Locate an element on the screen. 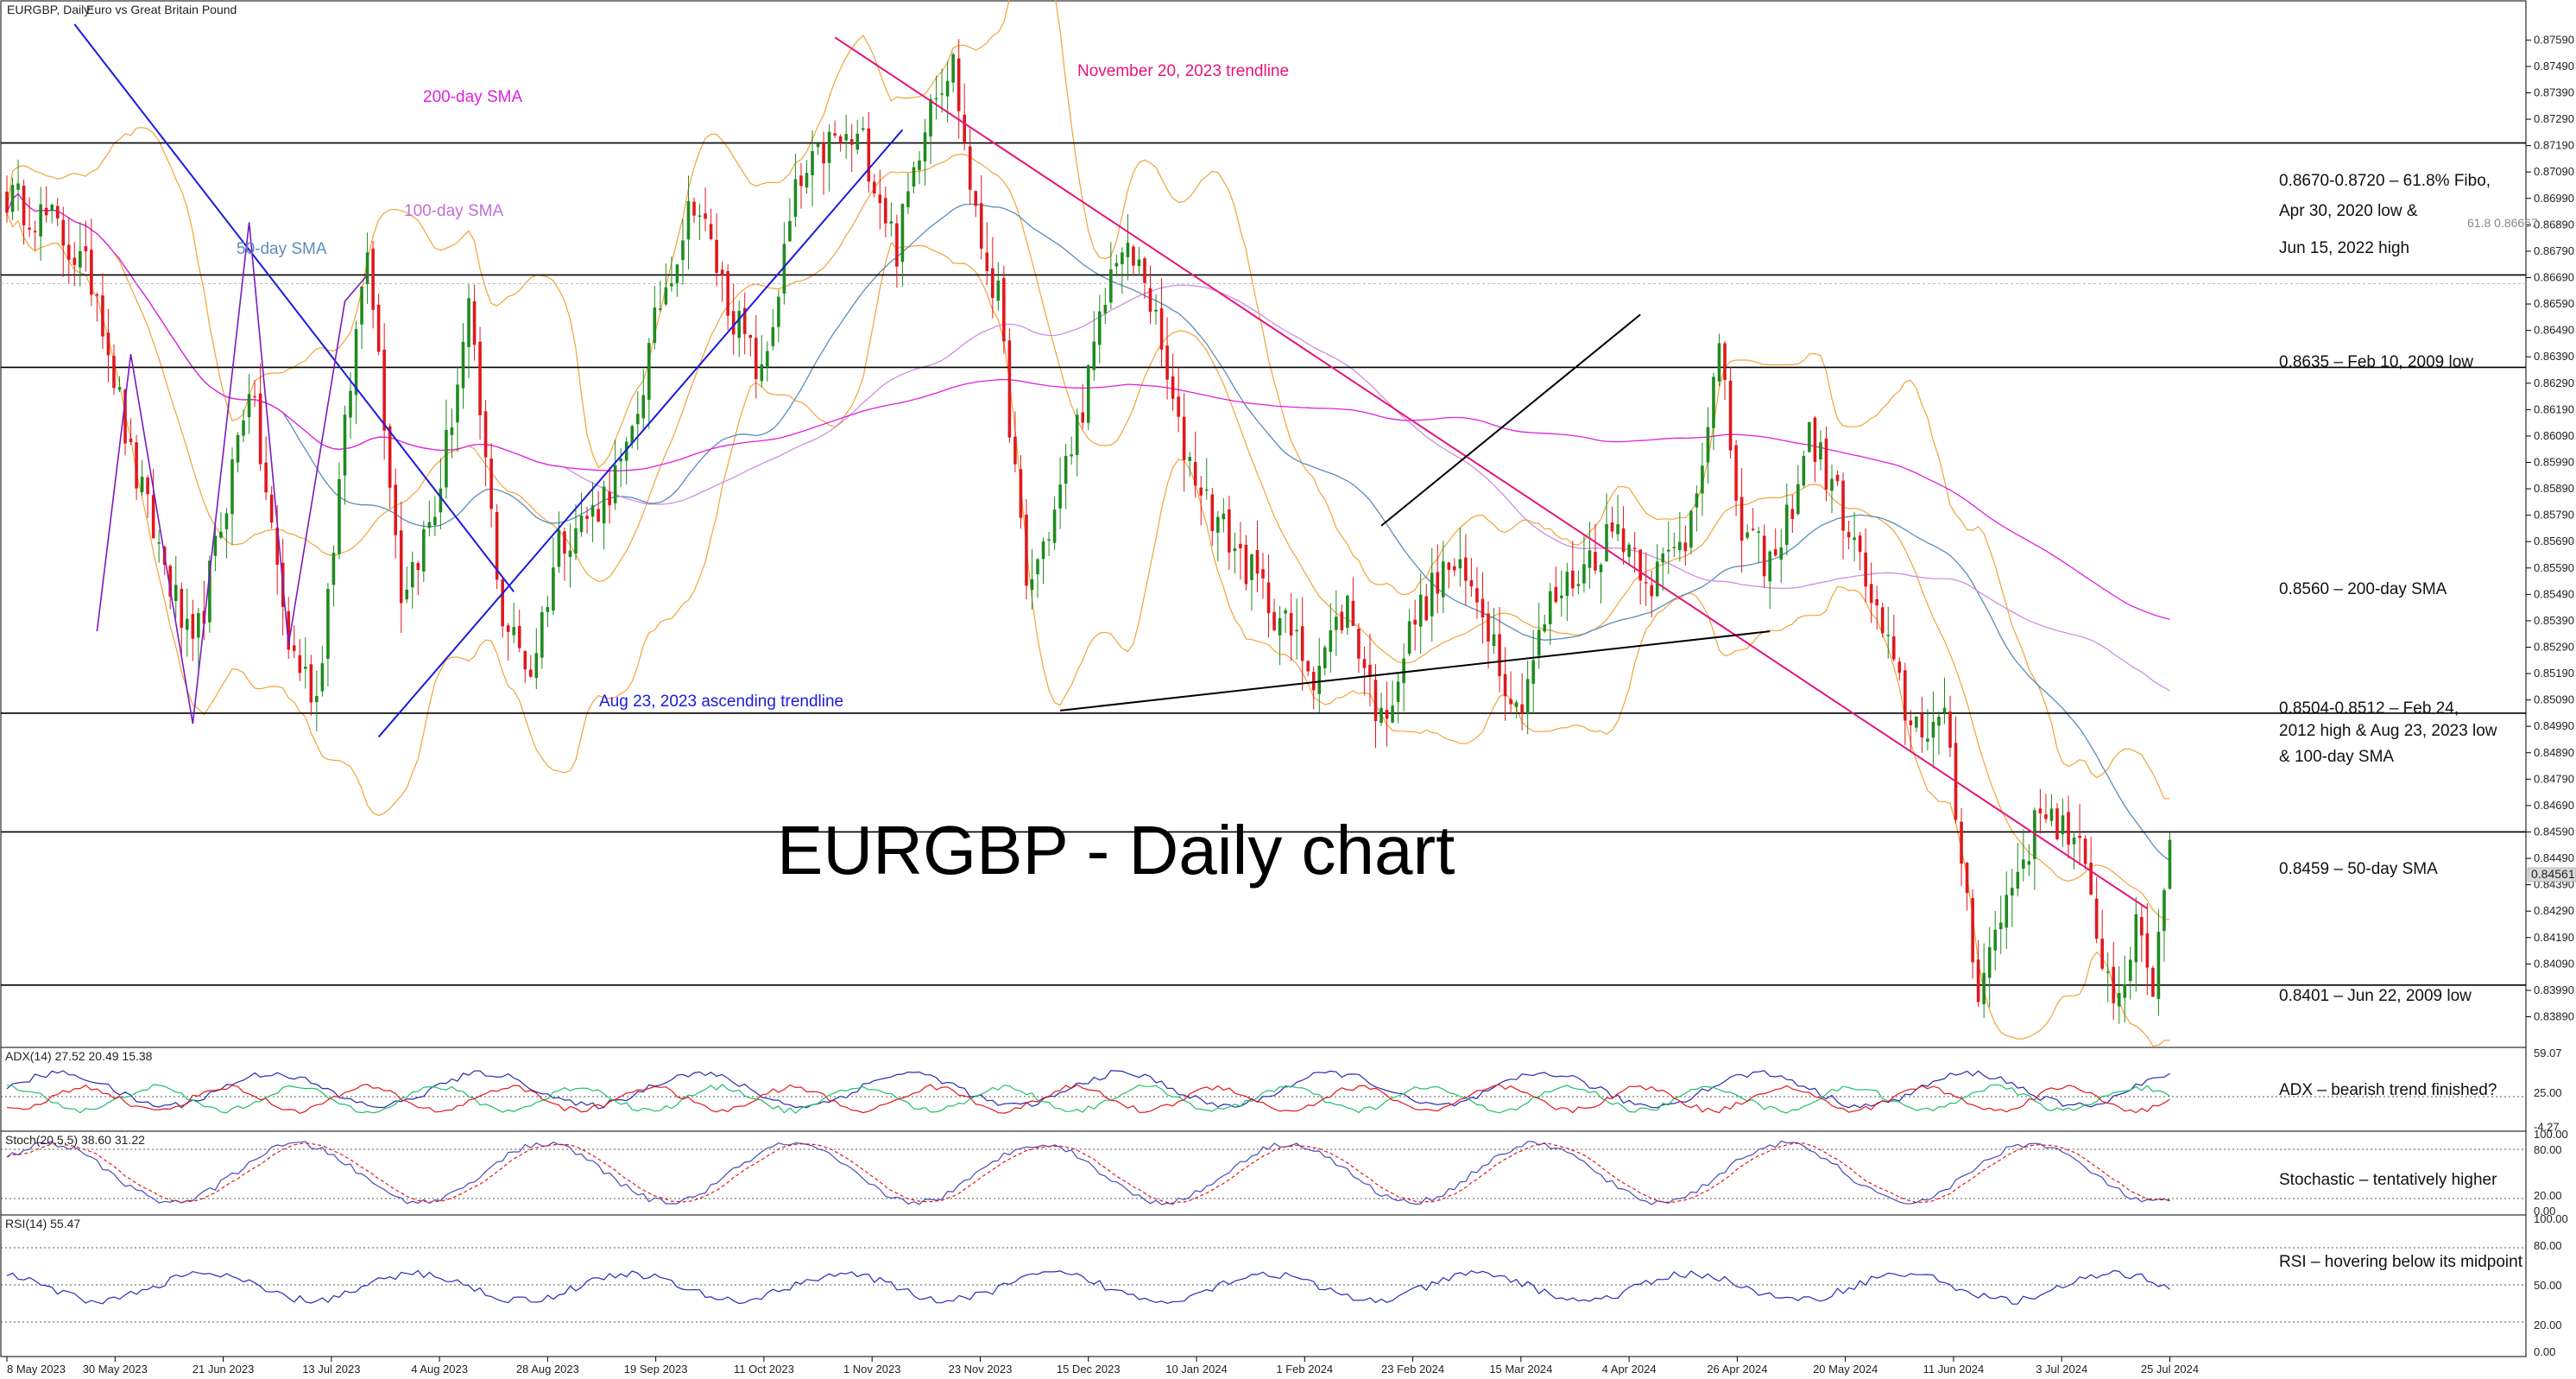 Image resolution: width=2576 pixels, height=1379 pixels. symbol-description: Euro vs Great Britain Pound is located at coordinates (161, 9).